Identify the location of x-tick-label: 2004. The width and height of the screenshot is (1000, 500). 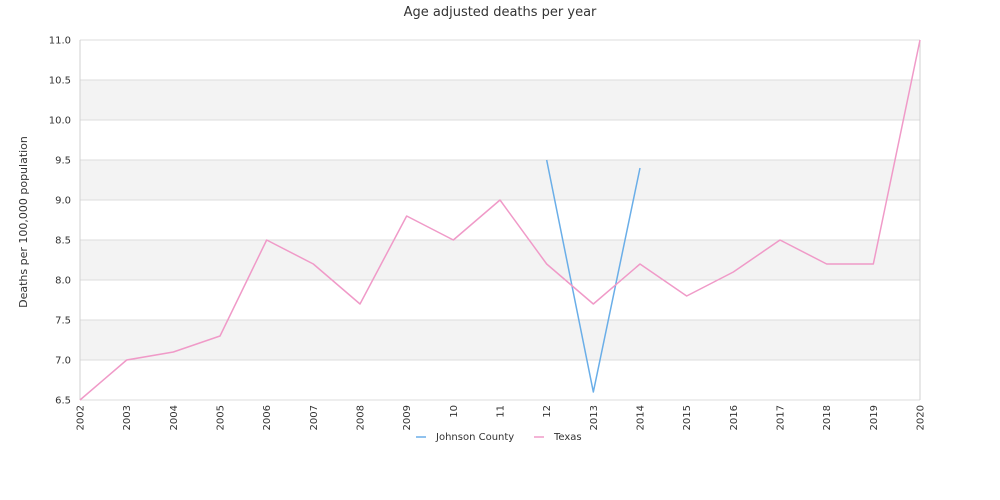
(174, 417).